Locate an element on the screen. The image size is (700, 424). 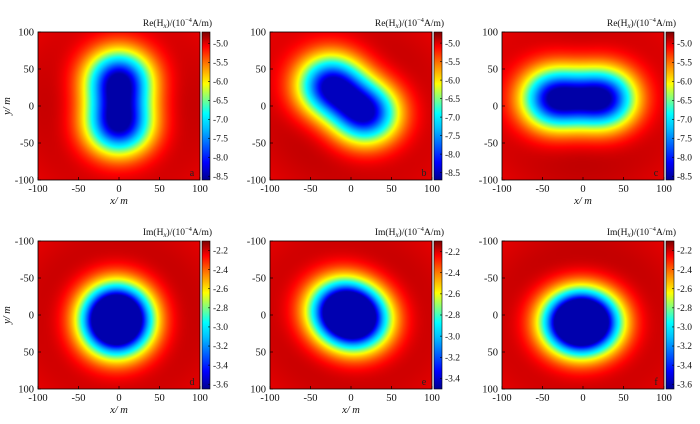
panel-letter: c is located at coordinates (656, 173).